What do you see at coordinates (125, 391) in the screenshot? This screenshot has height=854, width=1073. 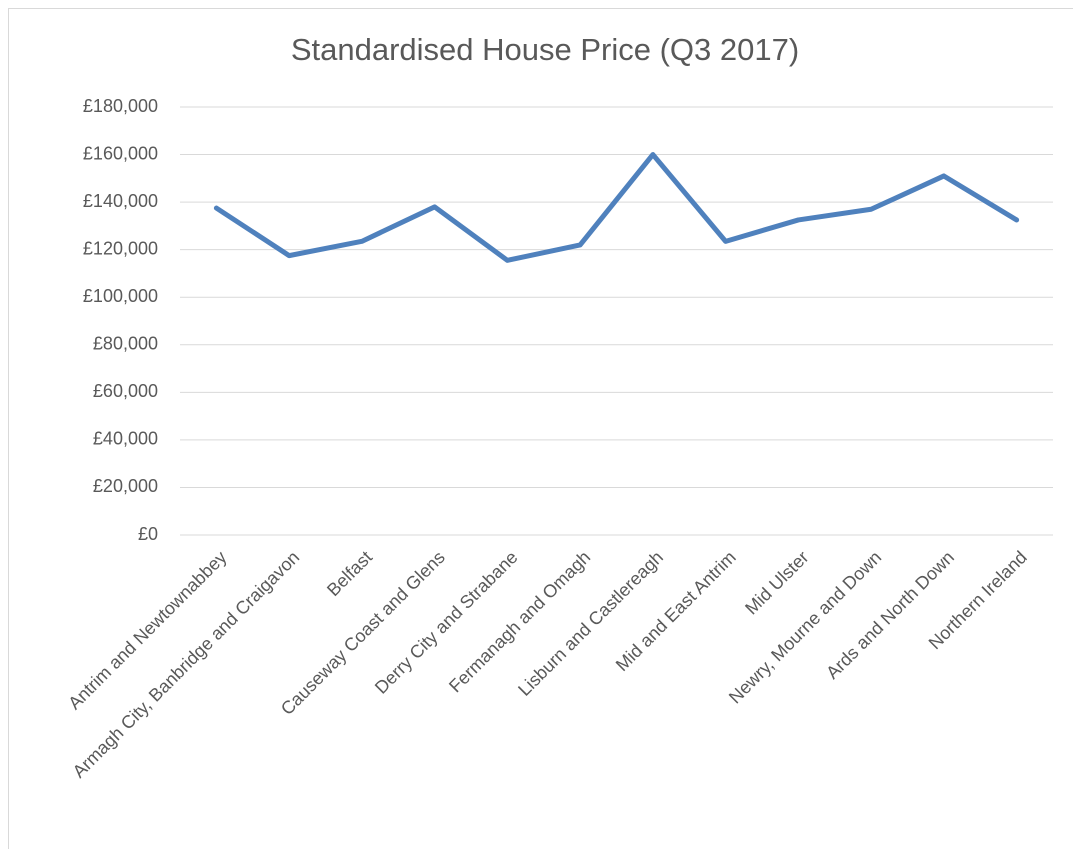 I see `y-tick-label: £60,000` at bounding box center [125, 391].